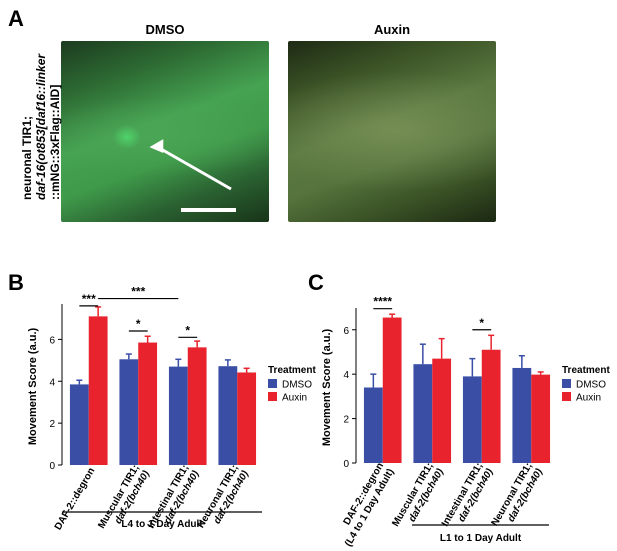 The height and width of the screenshot is (551, 617). Describe the element at coordinates (16, 282) in the screenshot. I see `panel-b-letter: B` at that location.